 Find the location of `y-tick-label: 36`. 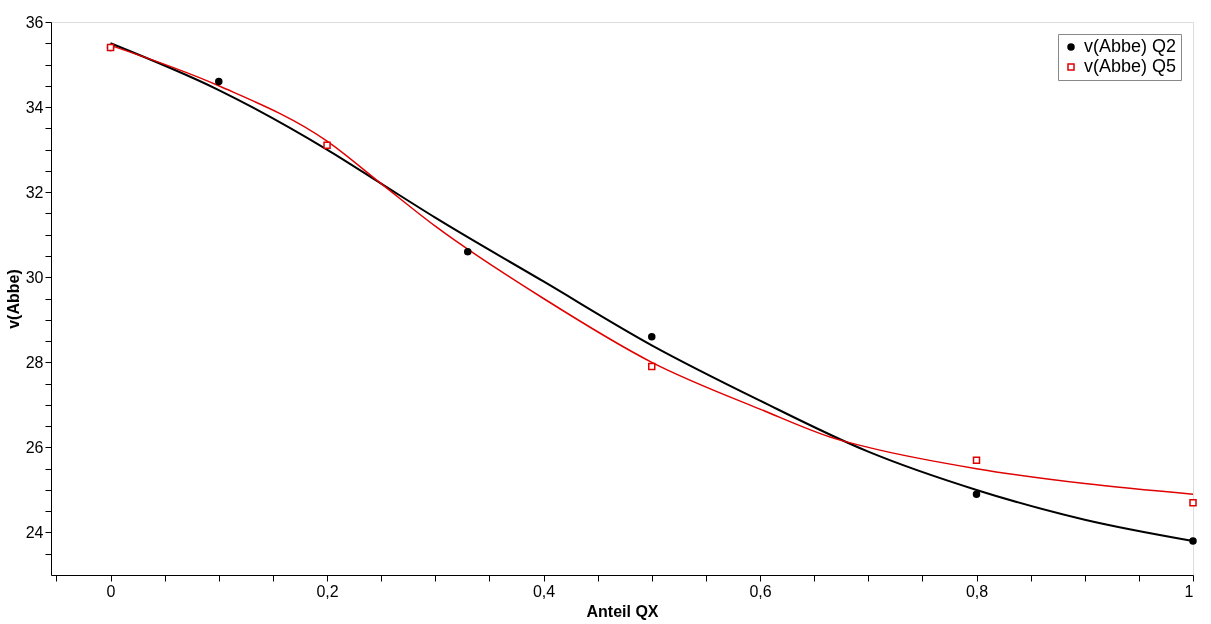

y-tick-label: 36 is located at coordinates (34, 22).